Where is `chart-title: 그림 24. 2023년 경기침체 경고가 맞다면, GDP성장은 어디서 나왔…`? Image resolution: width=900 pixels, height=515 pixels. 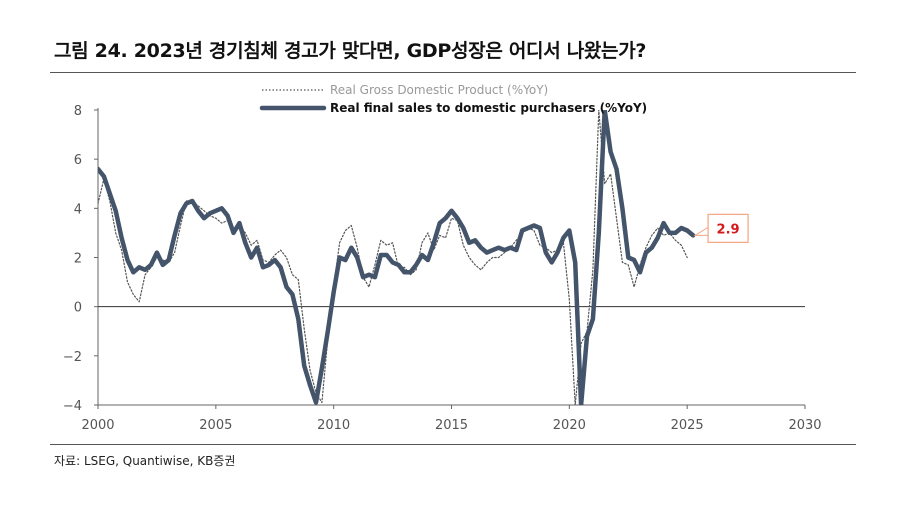
chart-title: 그림 24. 2023년 경기침체 경고가 맞다면, GDP성장은 어디서 나왔… is located at coordinates (350, 51).